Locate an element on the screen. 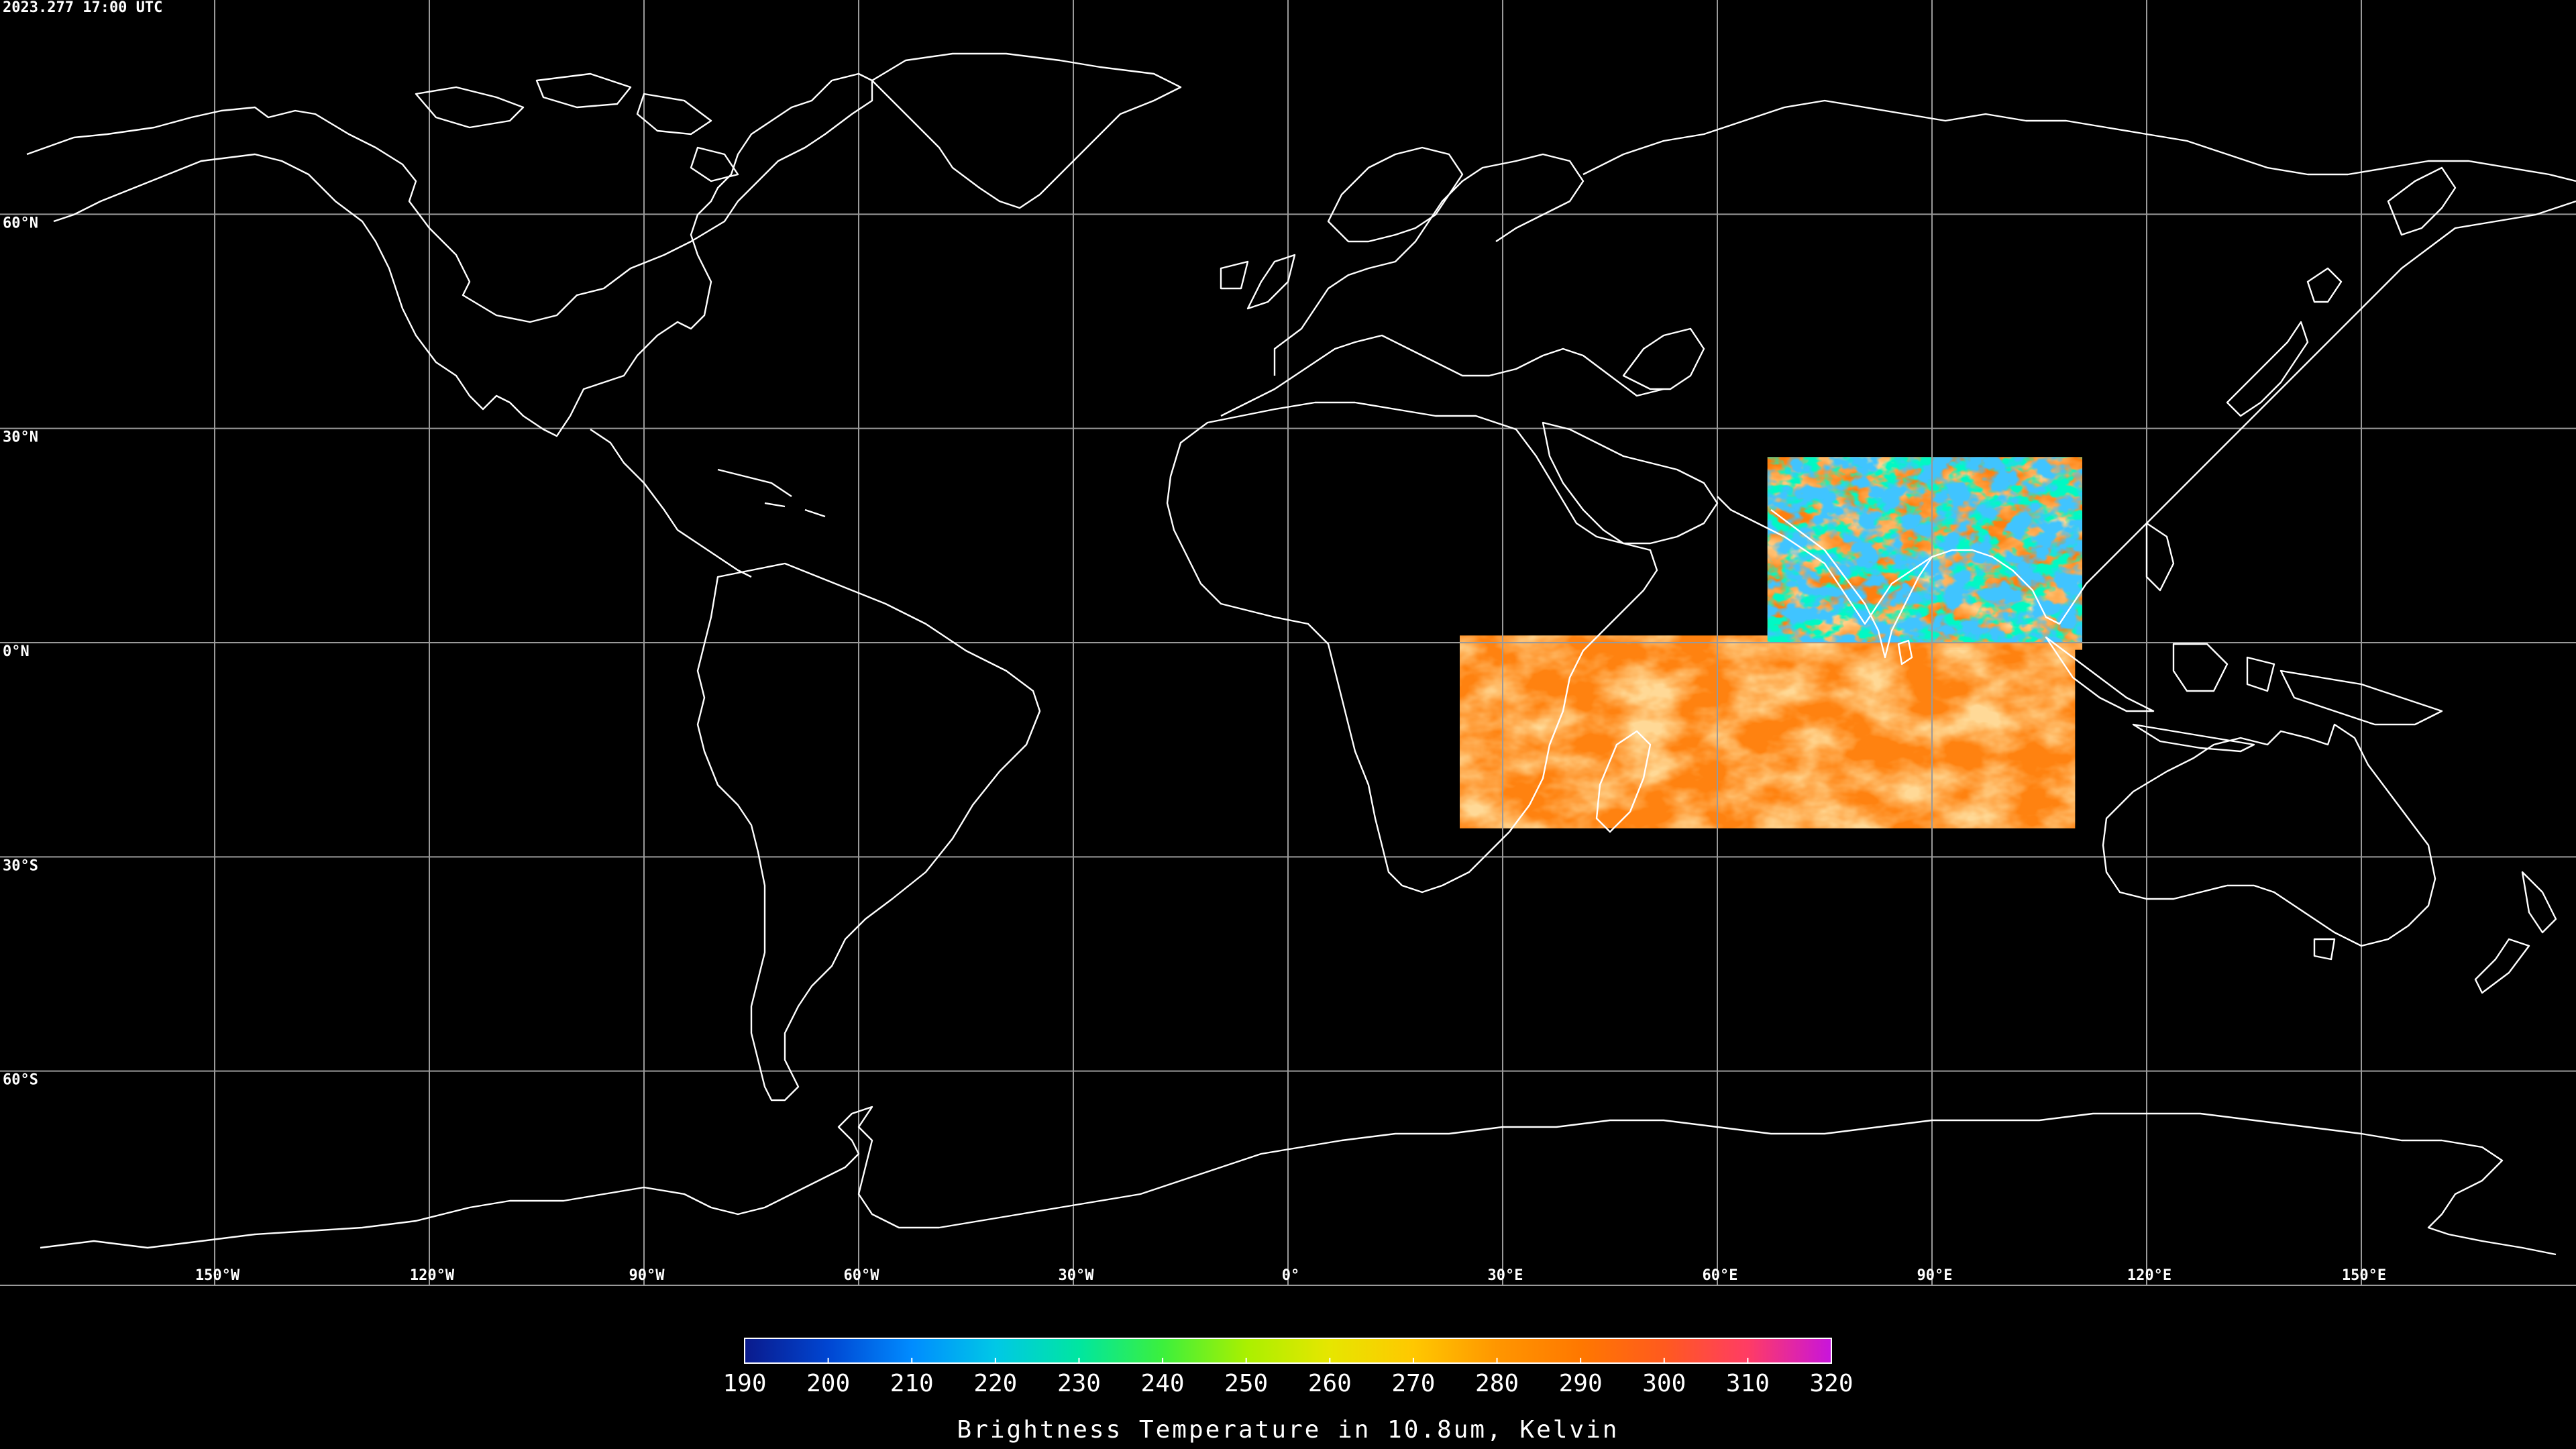 The width and height of the screenshot is (2576, 1449). coast-arctic-archipelago is located at coordinates (577, 127).